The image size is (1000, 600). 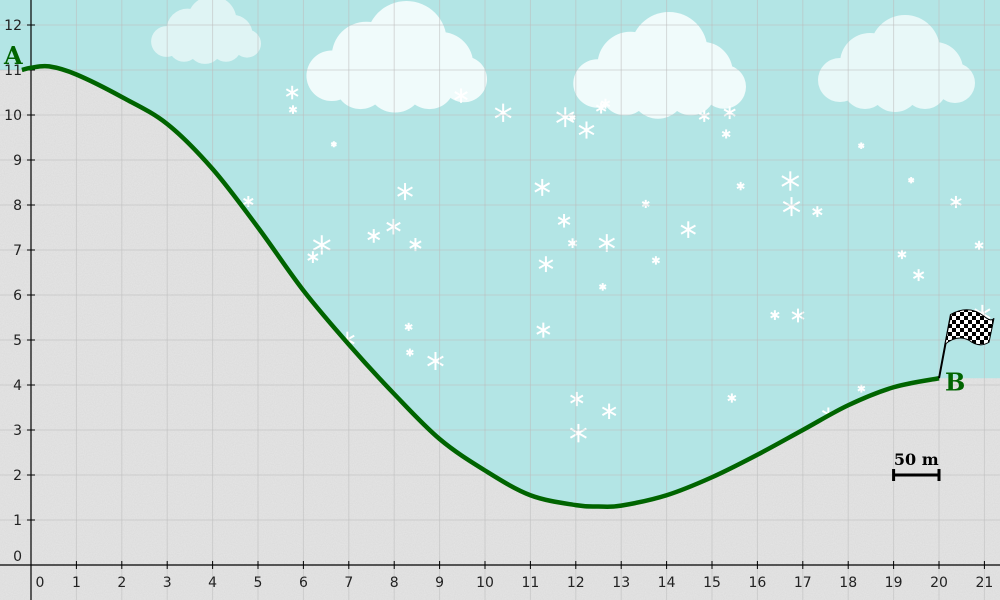 I want to click on scale-bar-line, so click(x=916, y=475).